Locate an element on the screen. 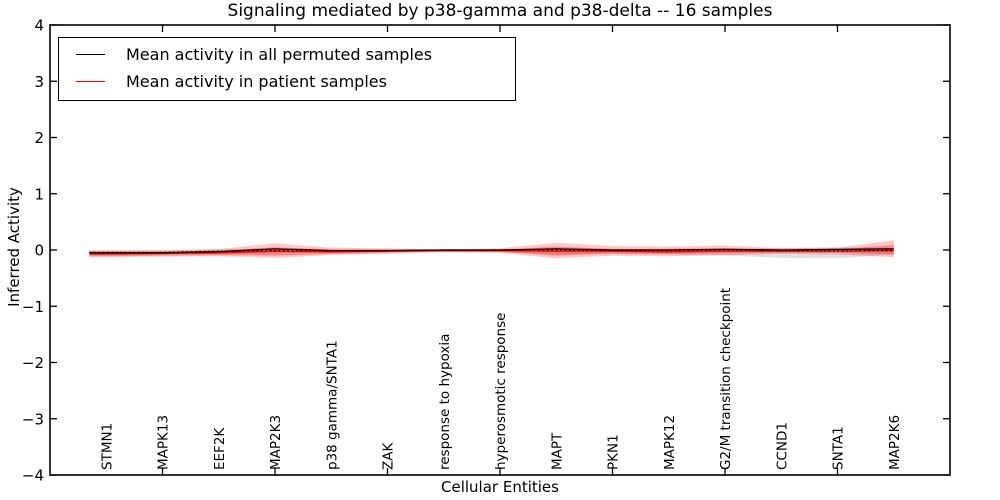 The image size is (1000, 500). y-tick-label: −4 is located at coordinates (33, 476).